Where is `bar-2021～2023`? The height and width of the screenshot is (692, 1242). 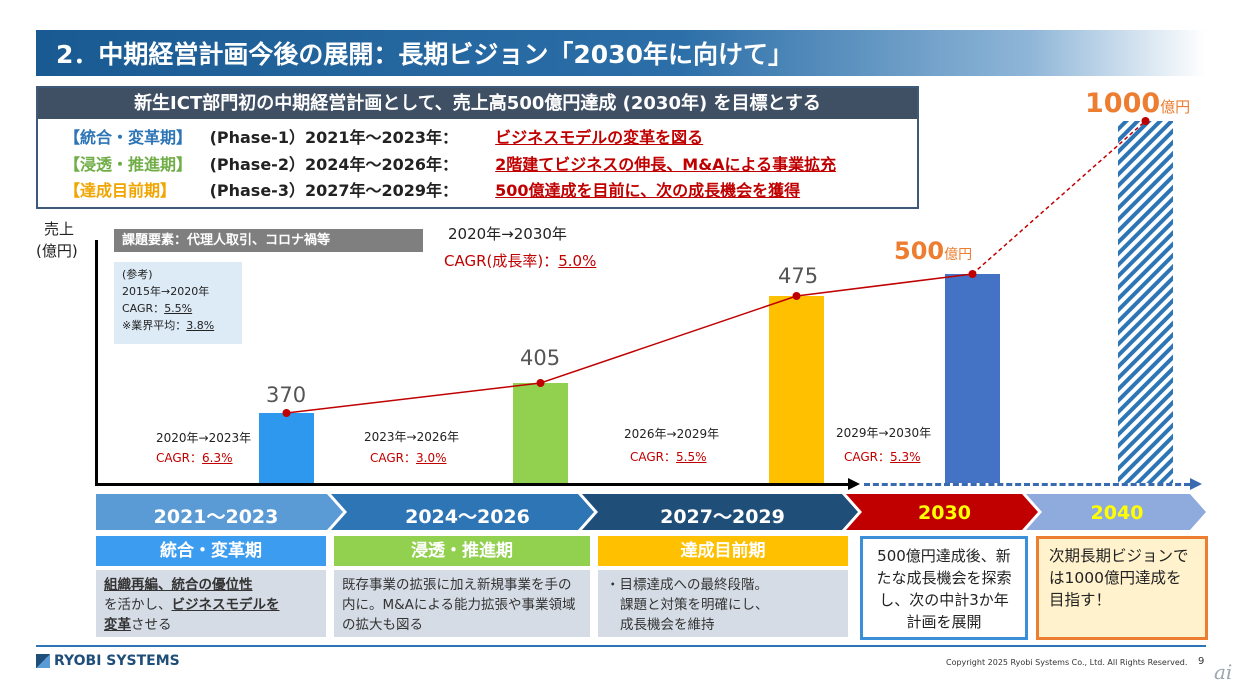 bar-2021～2023 is located at coordinates (286, 448).